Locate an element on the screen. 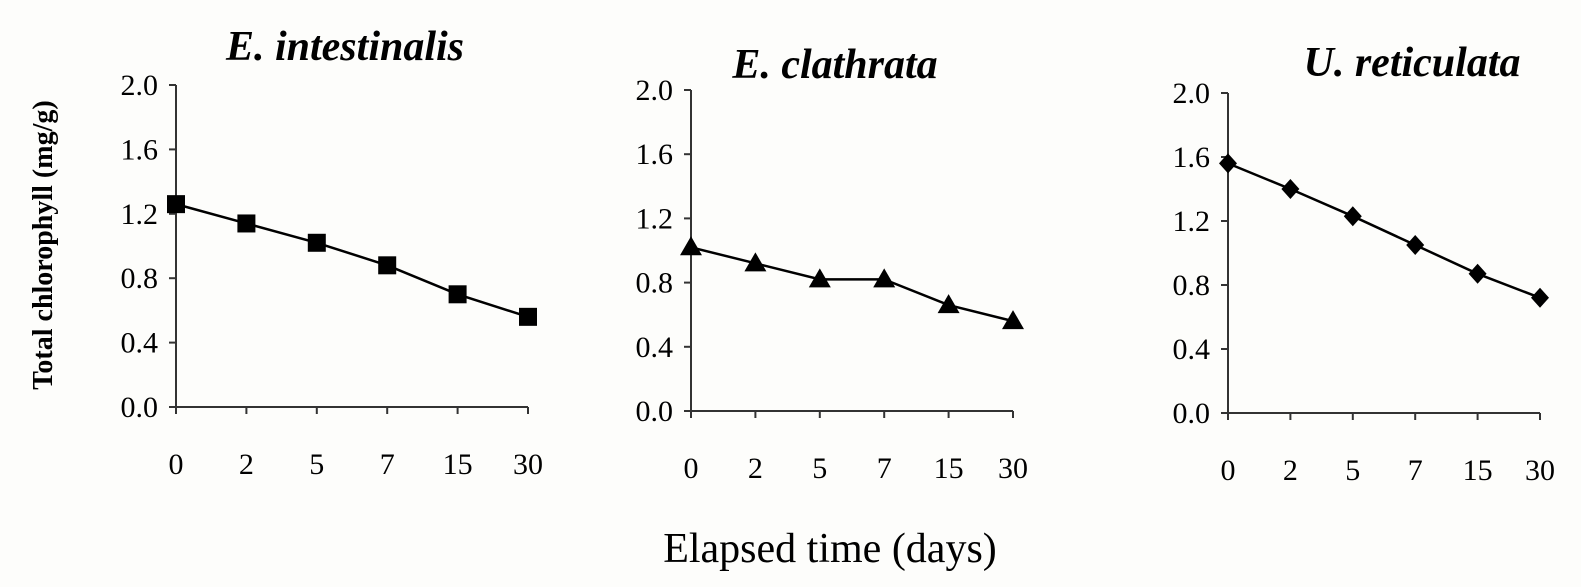 This screenshot has width=1581, height=587. y-axis-label: Total chlorophyll (mg/g) is located at coordinates (43, 244).